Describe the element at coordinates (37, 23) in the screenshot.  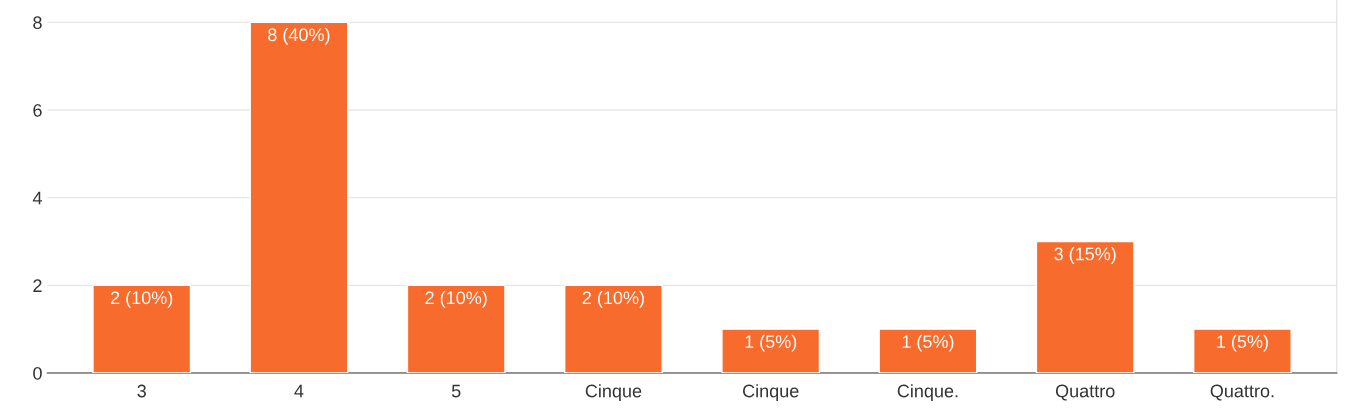
I see `y-tick-label: 8` at that location.